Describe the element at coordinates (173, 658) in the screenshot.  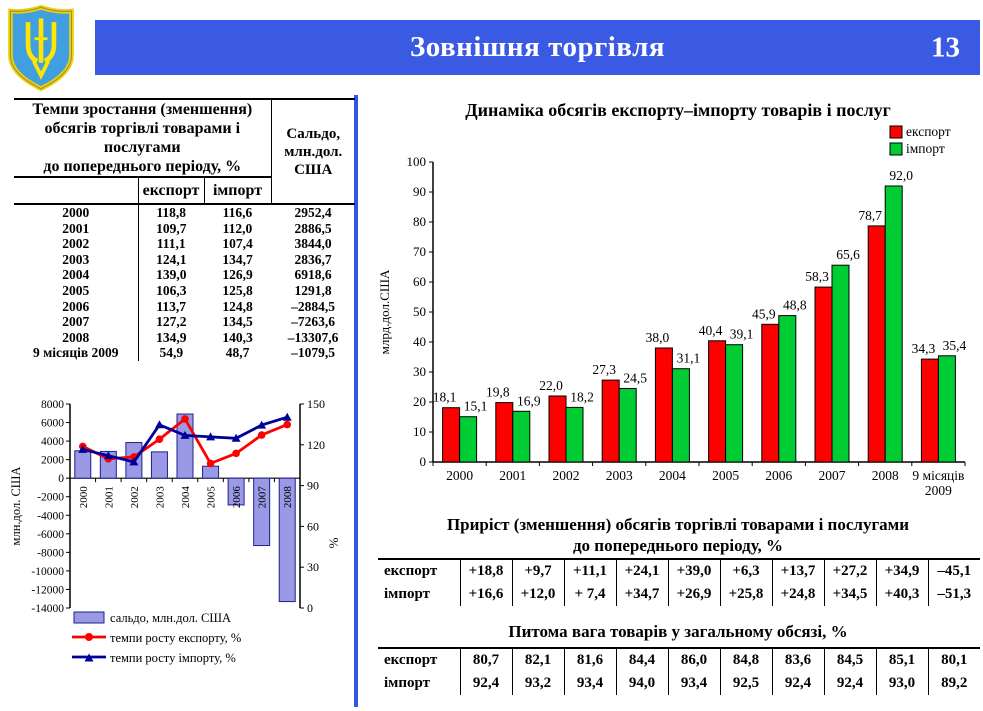
I see `legend-label: темпи росту імпорту, %` at that location.